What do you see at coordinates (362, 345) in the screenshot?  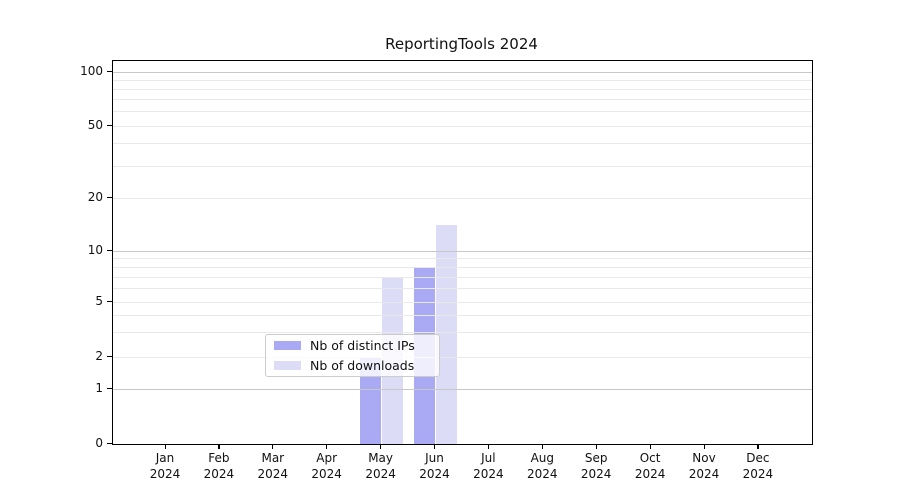 I see `legend-label-distinct-ips: Nb of distinct IPs` at bounding box center [362, 345].